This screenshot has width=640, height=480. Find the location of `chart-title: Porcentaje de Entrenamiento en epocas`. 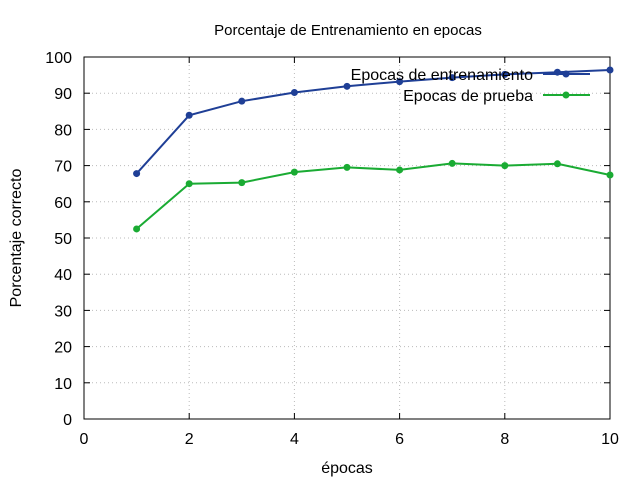

chart-title: Porcentaje de Entrenamiento en epocas is located at coordinates (348, 30).